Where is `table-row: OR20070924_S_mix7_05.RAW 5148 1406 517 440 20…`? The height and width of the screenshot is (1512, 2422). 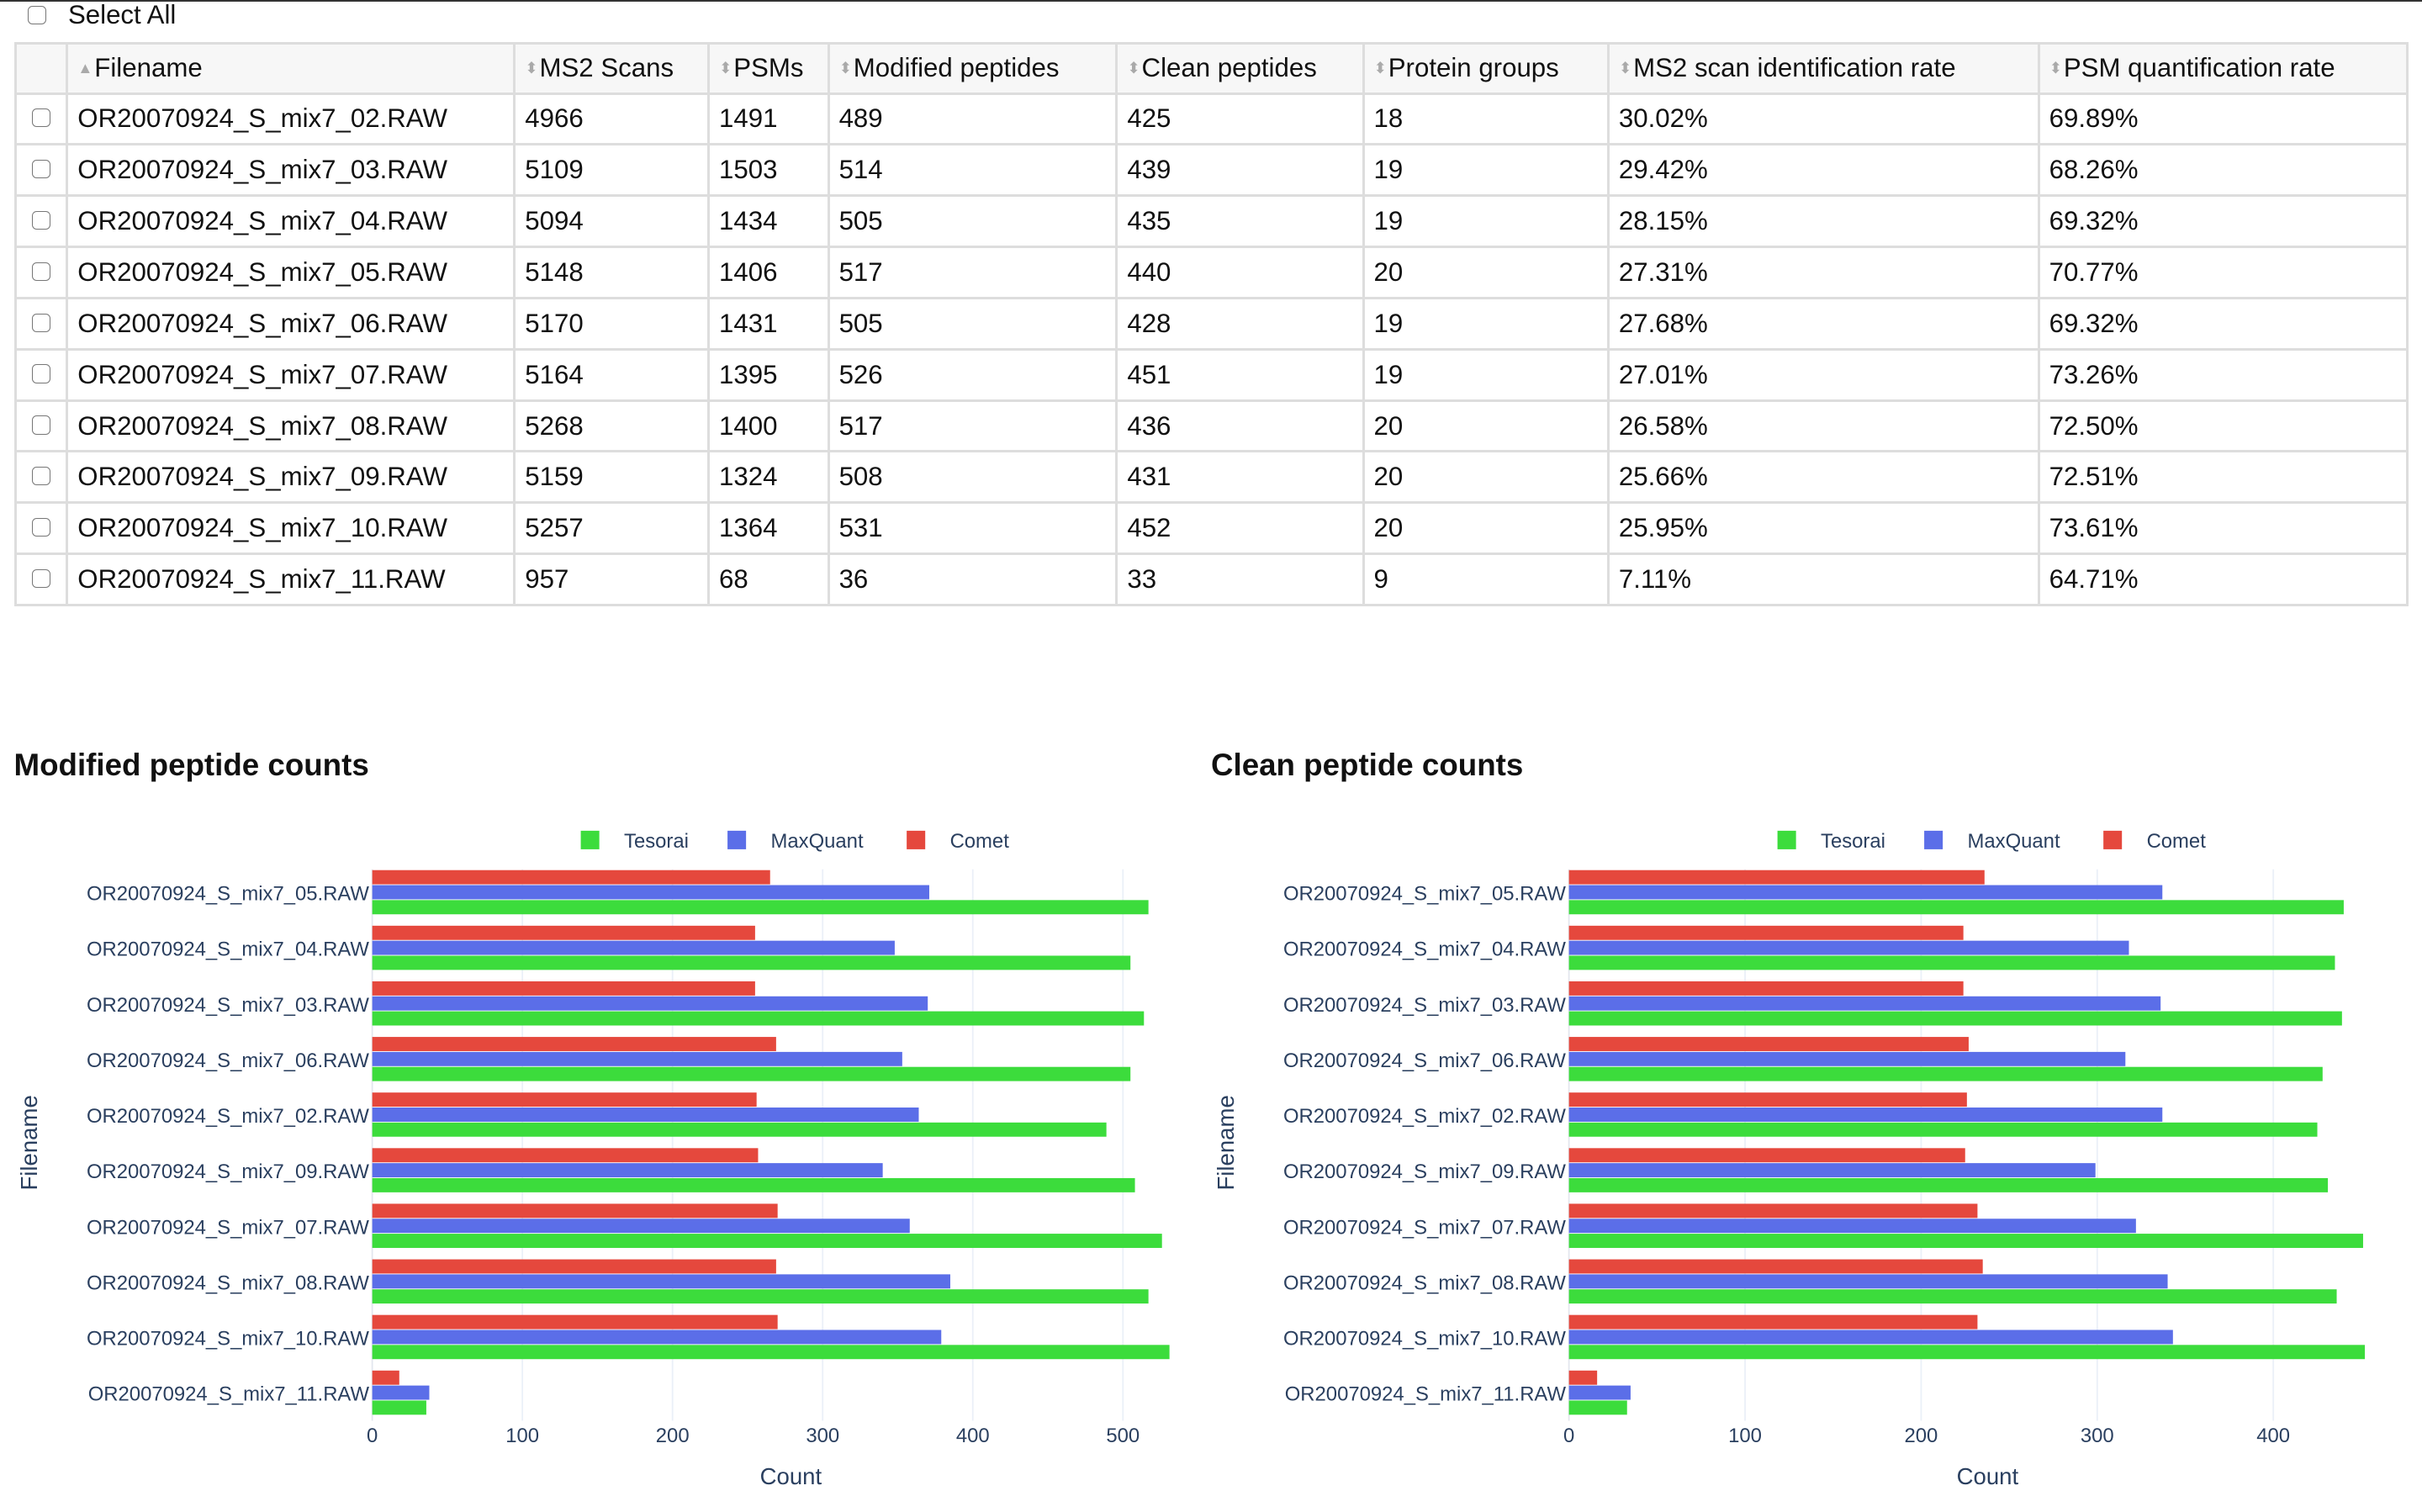 table-row: OR20070924_S_mix7_05.RAW 5148 1406 517 440 20… is located at coordinates (1211, 272).